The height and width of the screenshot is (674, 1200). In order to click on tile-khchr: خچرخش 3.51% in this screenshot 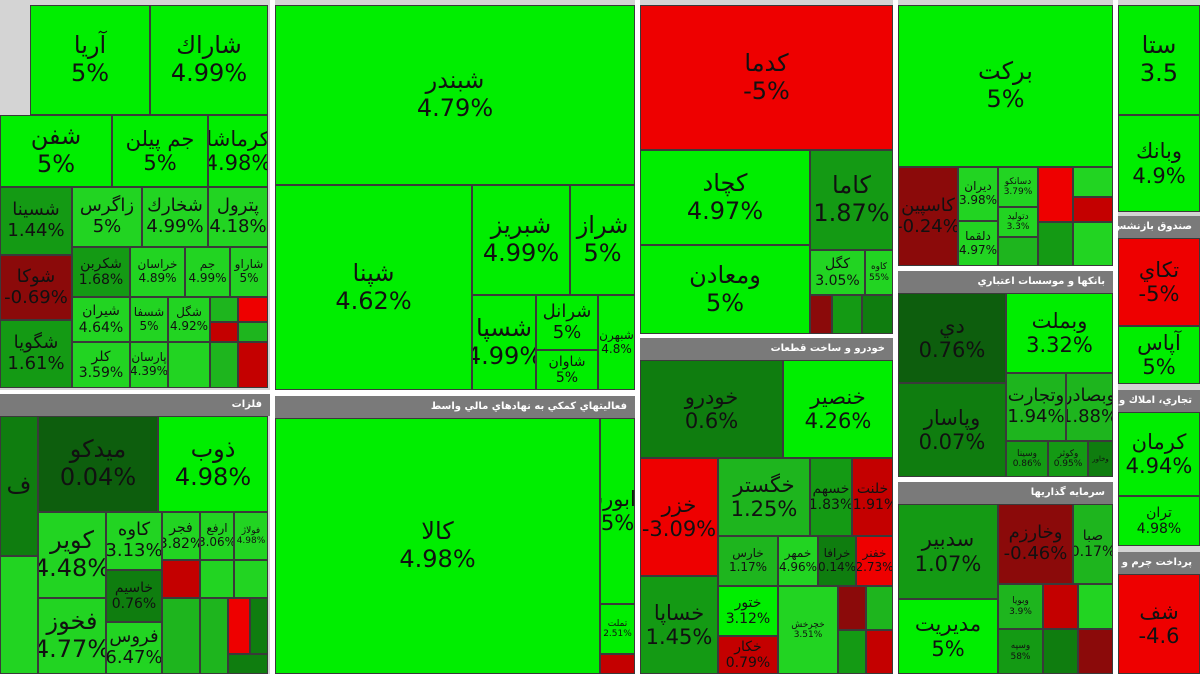, I will do `click(808, 630)`.